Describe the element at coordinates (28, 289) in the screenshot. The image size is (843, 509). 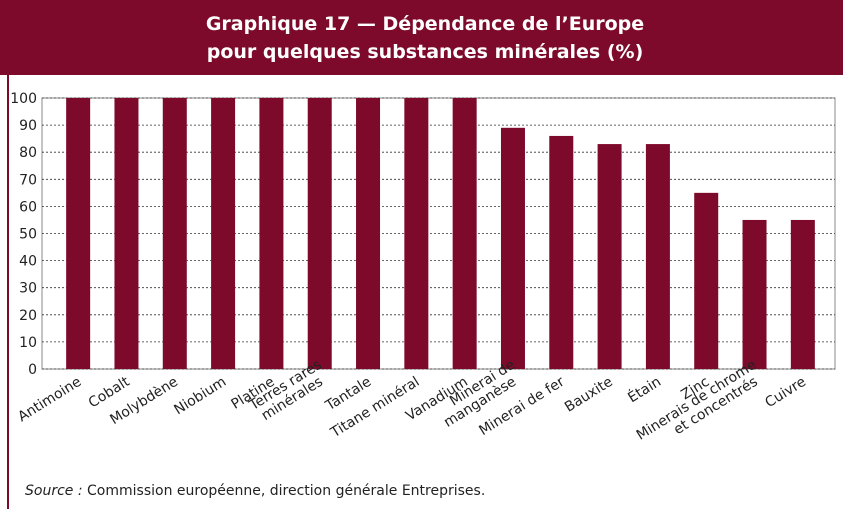
I see `y-tick-label: 30` at that location.